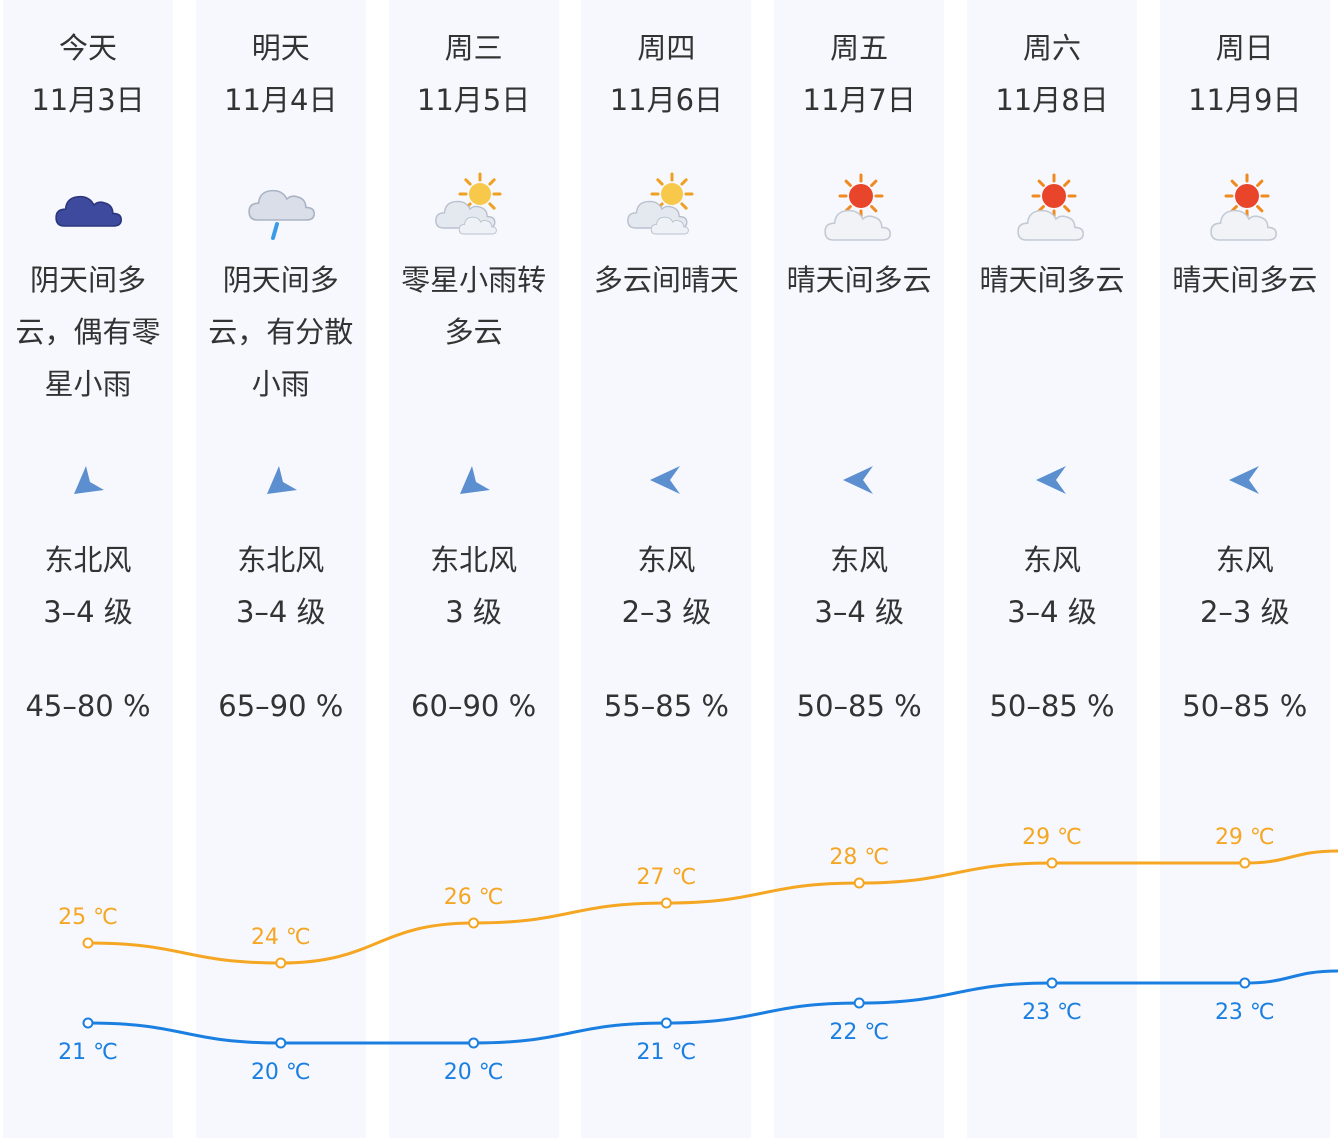 The image size is (1338, 1138). Describe the element at coordinates (473, 100) in the screenshot. I see `date-label: 11月5日` at that location.